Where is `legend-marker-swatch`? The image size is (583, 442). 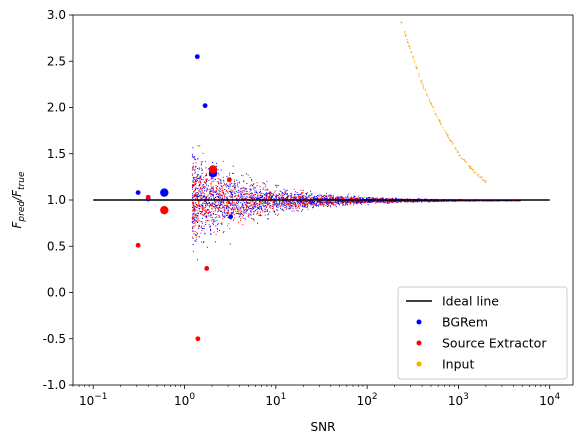 legend-marker-swatch is located at coordinates (419, 343).